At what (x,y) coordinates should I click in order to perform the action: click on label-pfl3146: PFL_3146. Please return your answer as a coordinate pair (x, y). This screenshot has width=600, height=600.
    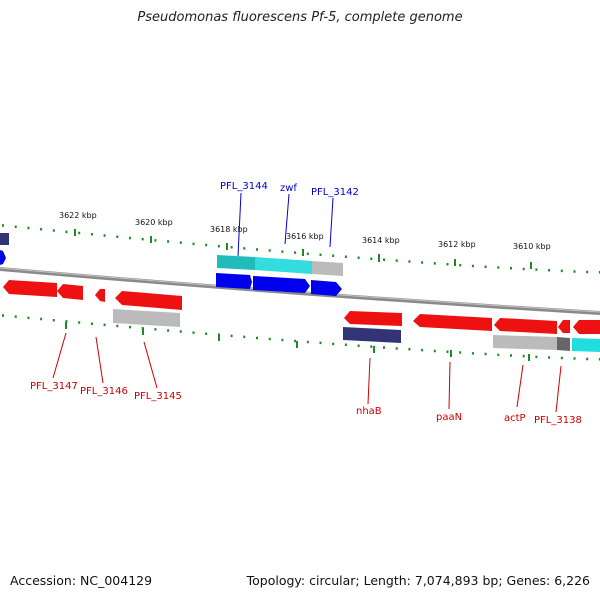
    Looking at the image, I should click on (104, 391).